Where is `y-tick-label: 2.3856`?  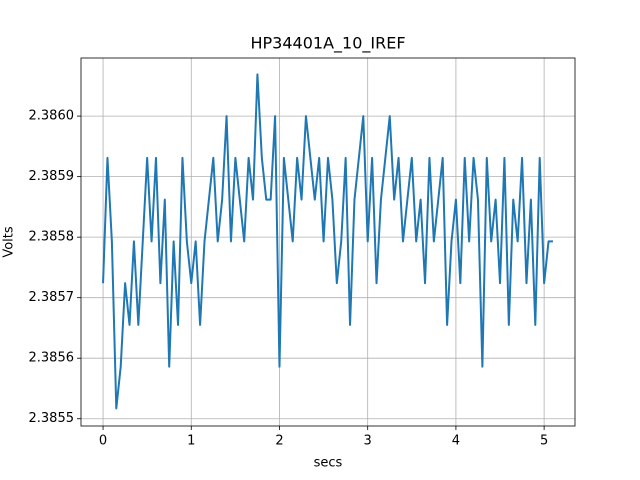 y-tick-label: 2.3856 is located at coordinates (52, 358).